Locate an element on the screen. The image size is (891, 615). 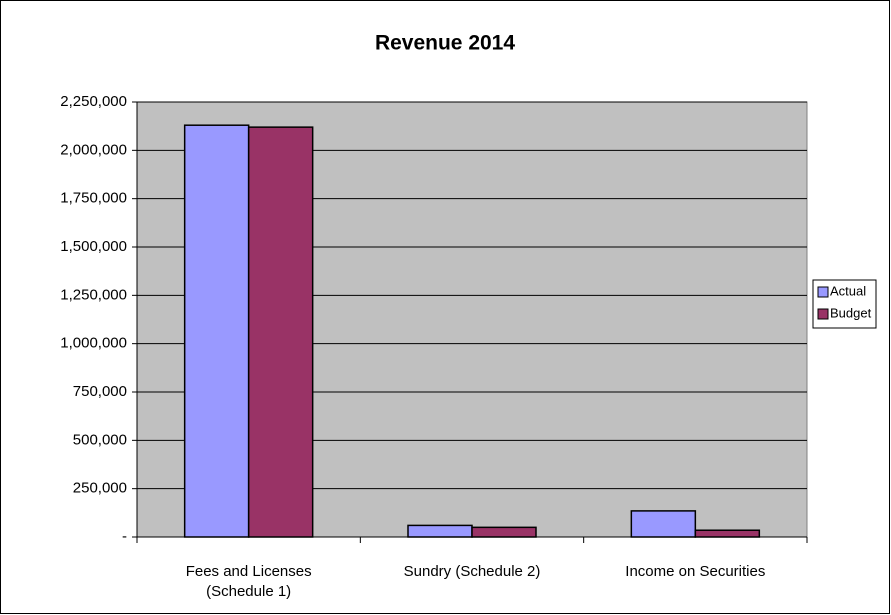
y-tick-label: 2,000,000 is located at coordinates (93, 149).